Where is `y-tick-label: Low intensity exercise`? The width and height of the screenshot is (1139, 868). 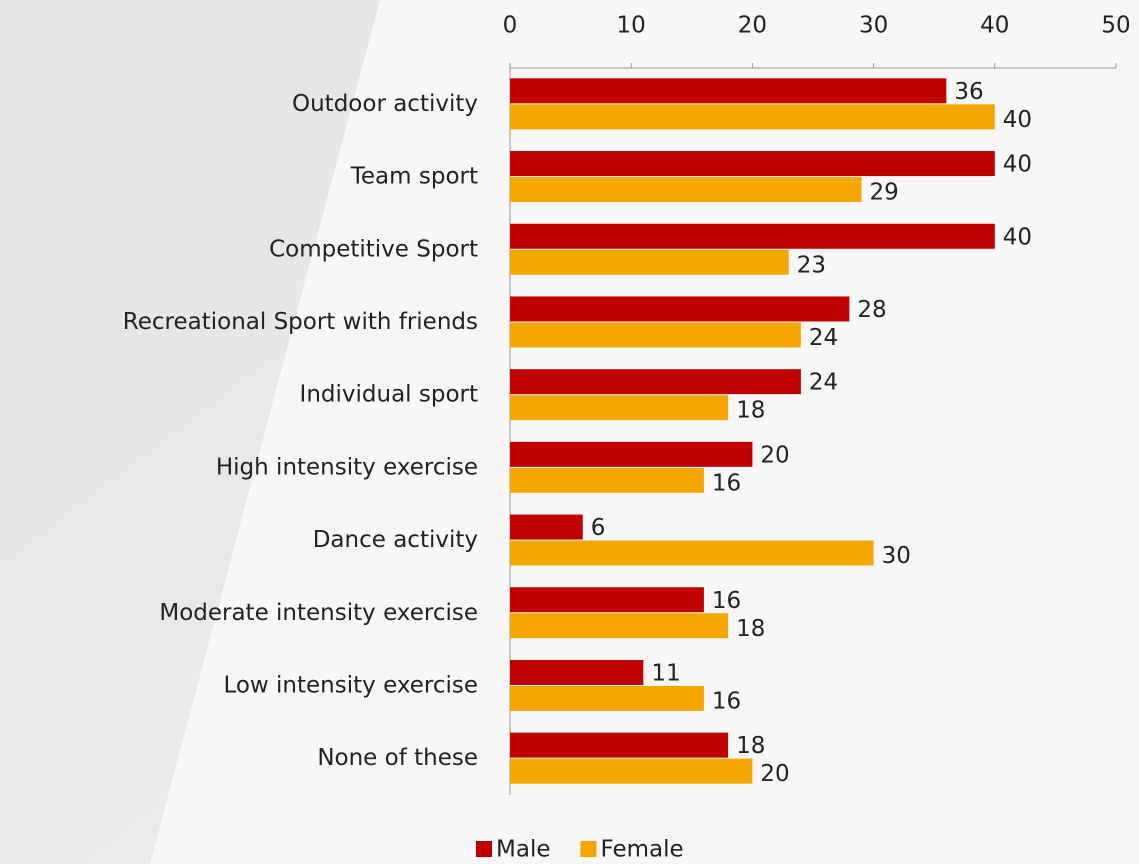
y-tick-label: Low intensity exercise is located at coordinates (350, 685).